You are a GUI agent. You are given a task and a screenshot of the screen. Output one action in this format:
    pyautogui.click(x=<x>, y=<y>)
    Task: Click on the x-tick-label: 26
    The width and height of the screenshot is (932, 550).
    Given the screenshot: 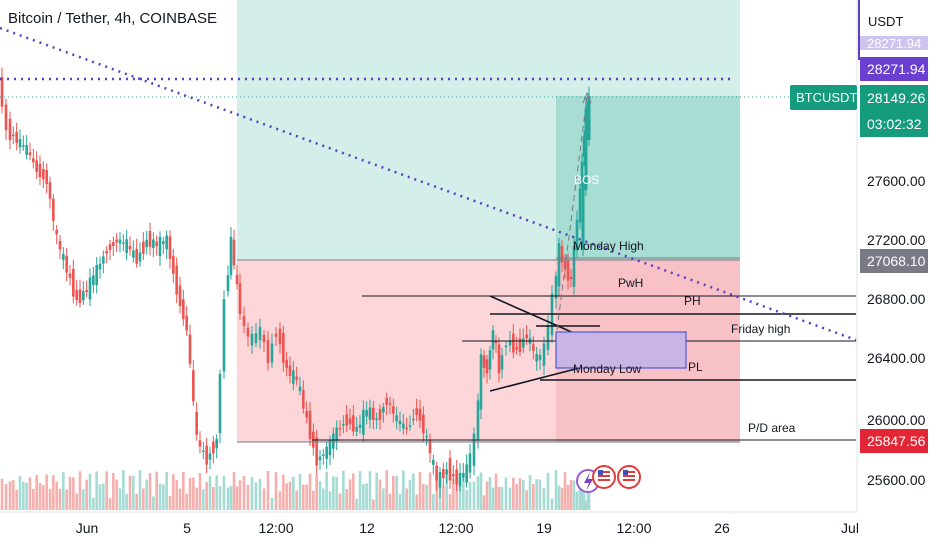 What is the action you would take?
    pyautogui.click(x=722, y=528)
    